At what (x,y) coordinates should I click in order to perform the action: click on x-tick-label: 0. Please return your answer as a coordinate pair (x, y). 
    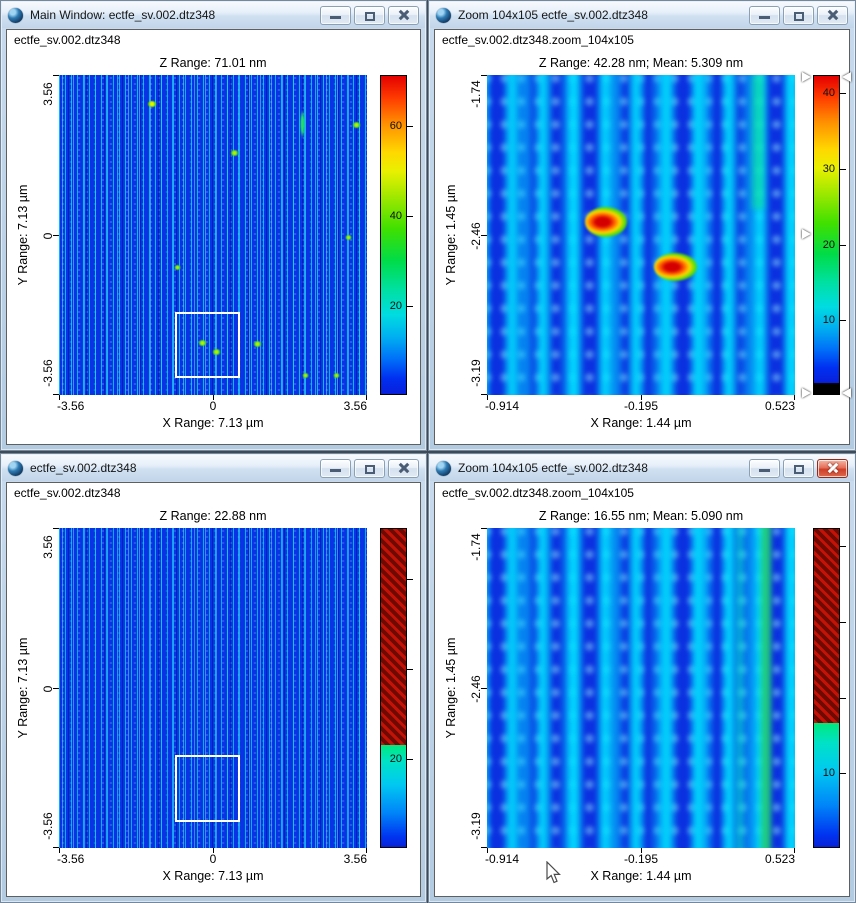
    Looking at the image, I should click on (213, 406).